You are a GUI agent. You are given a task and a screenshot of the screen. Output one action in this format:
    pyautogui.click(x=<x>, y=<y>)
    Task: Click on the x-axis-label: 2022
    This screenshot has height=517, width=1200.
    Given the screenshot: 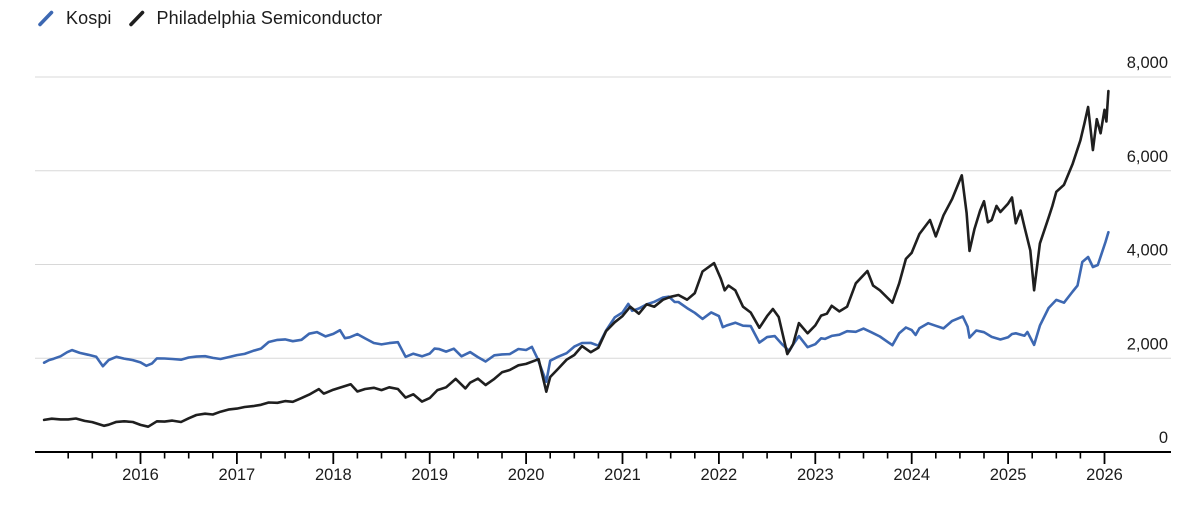 What is the action you would take?
    pyautogui.click(x=719, y=475)
    